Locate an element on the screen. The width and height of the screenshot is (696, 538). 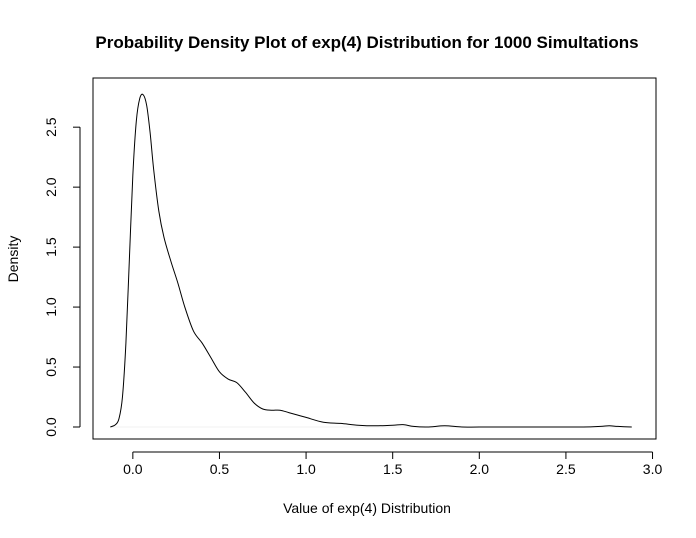
y-axis: 0.0 0.5 1.0 1.5 2.0 2.5 is located at coordinates (62, 277).